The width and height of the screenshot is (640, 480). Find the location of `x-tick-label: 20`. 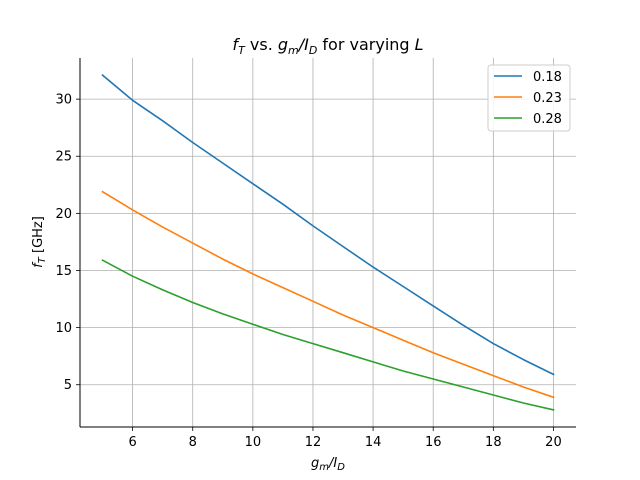

x-tick-label: 20 is located at coordinates (553, 442).